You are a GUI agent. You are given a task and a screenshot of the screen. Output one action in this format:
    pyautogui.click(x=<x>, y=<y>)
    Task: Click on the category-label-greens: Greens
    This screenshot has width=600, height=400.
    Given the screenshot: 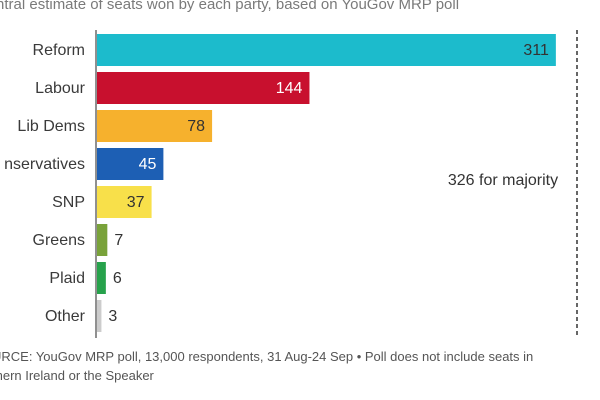 What is the action you would take?
    pyautogui.click(x=59, y=240)
    